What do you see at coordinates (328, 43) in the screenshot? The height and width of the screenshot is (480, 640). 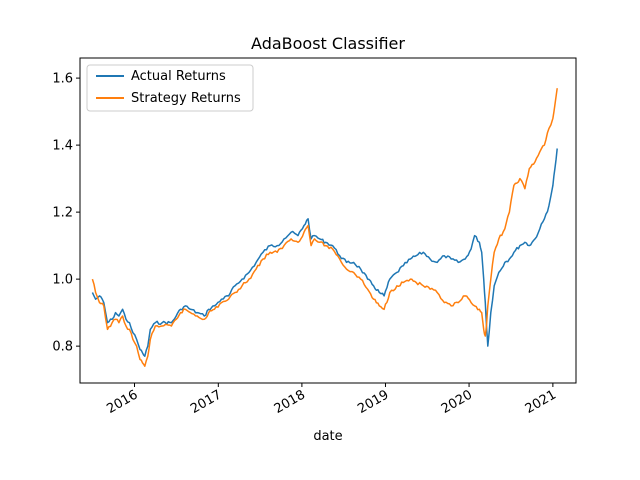 I see `chart-title: AdaBoost Classifier` at bounding box center [328, 43].